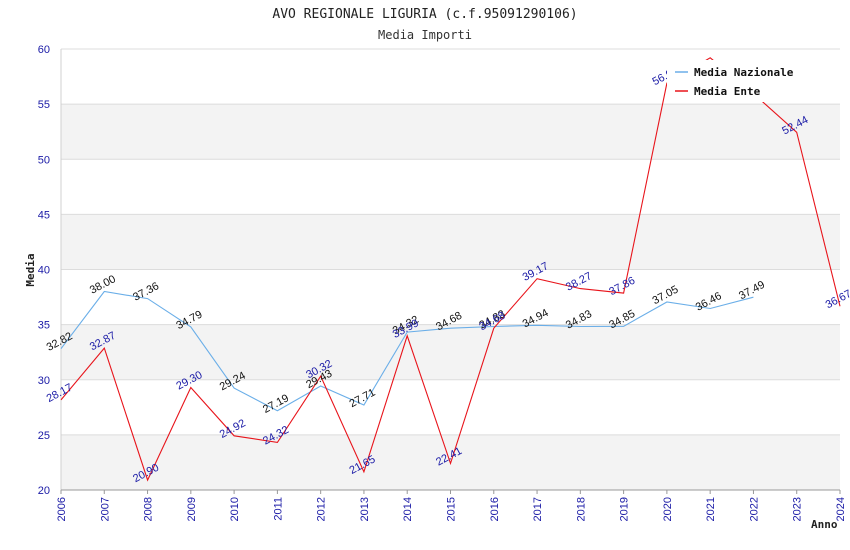  I want to click on x-tick-label: 2017, so click(538, 509).